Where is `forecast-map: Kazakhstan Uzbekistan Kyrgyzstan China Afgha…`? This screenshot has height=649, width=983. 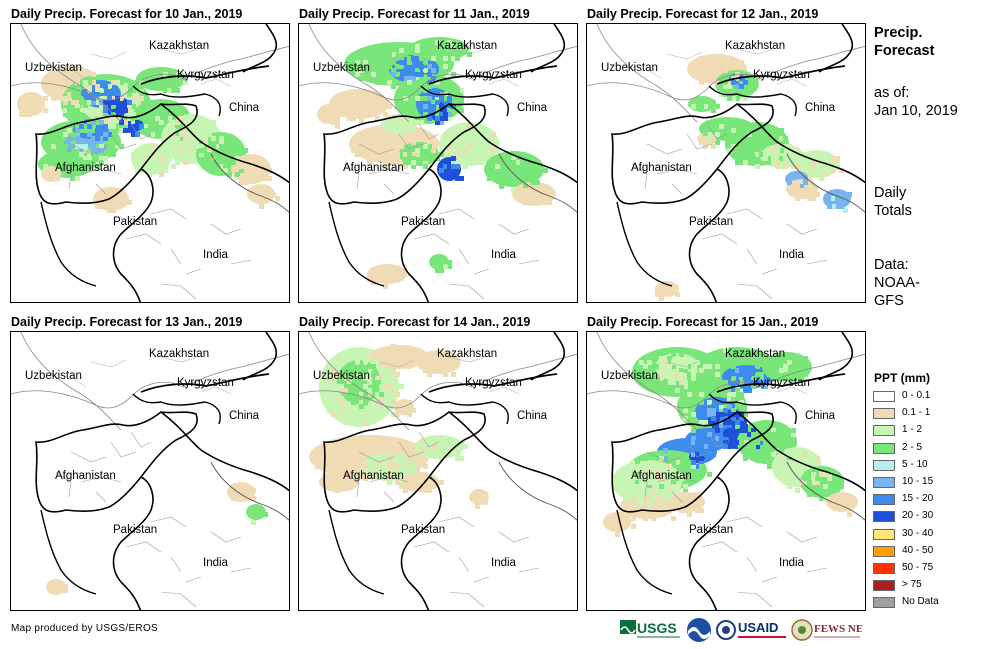 forecast-map: Kazakhstan Uzbekistan Kyrgyzstan China Afgha… is located at coordinates (438, 471).